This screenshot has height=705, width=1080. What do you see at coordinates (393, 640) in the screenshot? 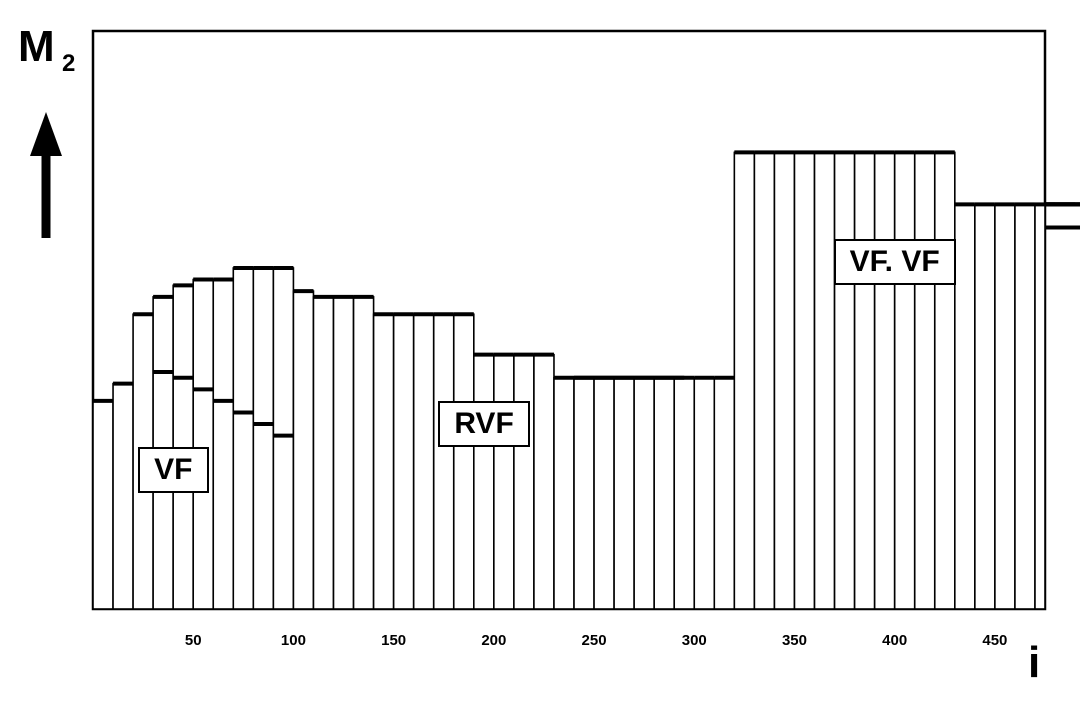
I see `x-tick-label: 150` at bounding box center [393, 640].